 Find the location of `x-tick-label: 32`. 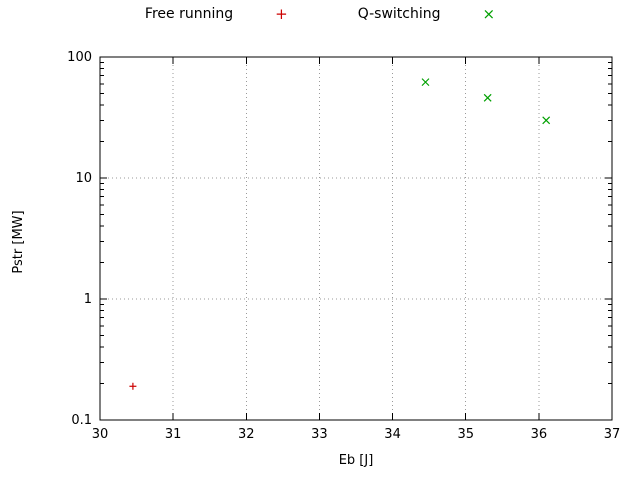

x-tick-label: 32 is located at coordinates (246, 434).